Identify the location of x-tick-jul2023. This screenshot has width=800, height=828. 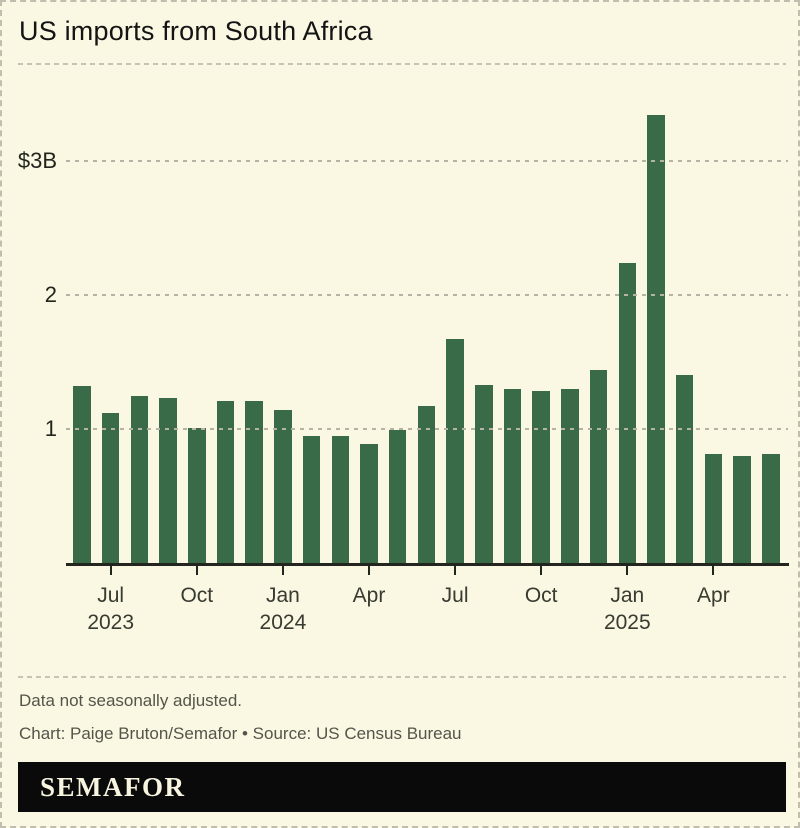
(110, 570).